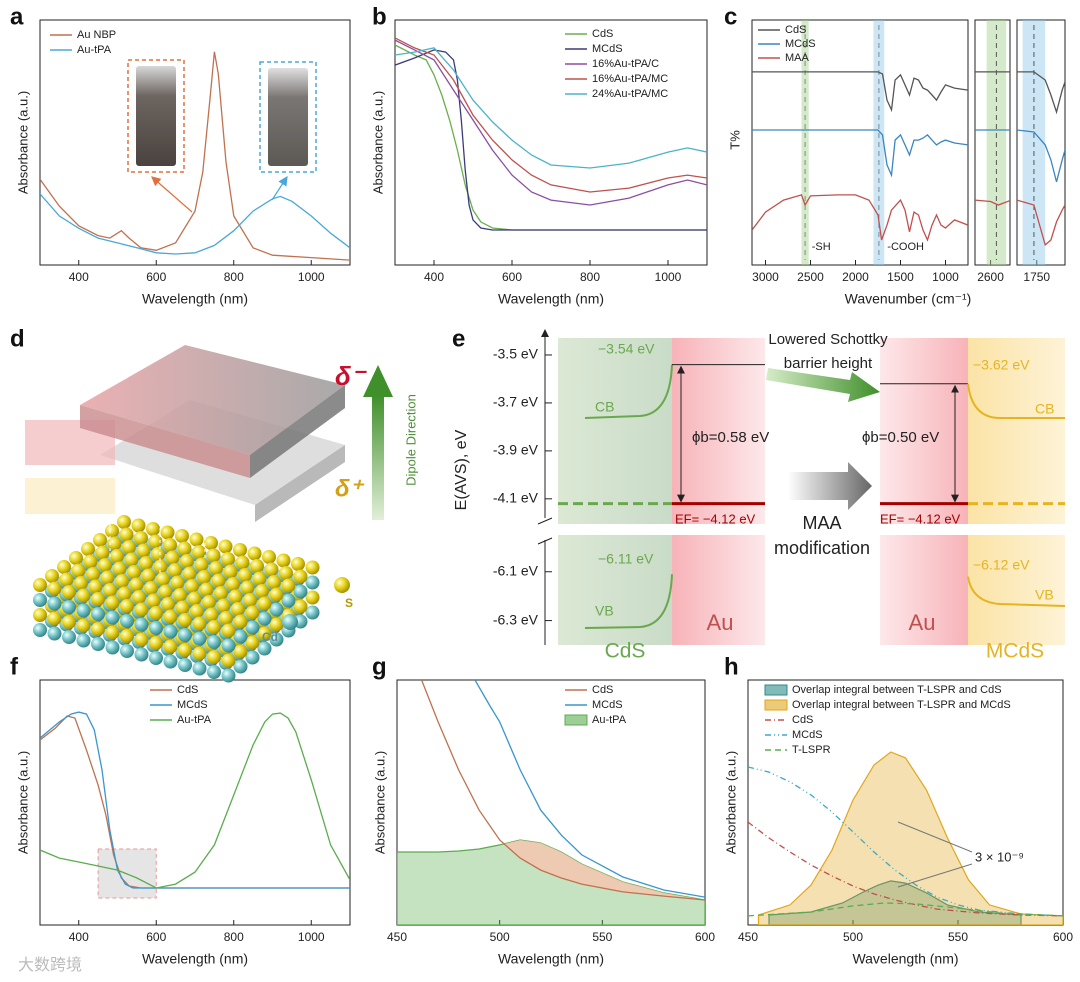 This screenshot has height=982, width=1080. Describe the element at coordinates (378, 457) in the screenshot. I see `dipole-arrow` at that location.